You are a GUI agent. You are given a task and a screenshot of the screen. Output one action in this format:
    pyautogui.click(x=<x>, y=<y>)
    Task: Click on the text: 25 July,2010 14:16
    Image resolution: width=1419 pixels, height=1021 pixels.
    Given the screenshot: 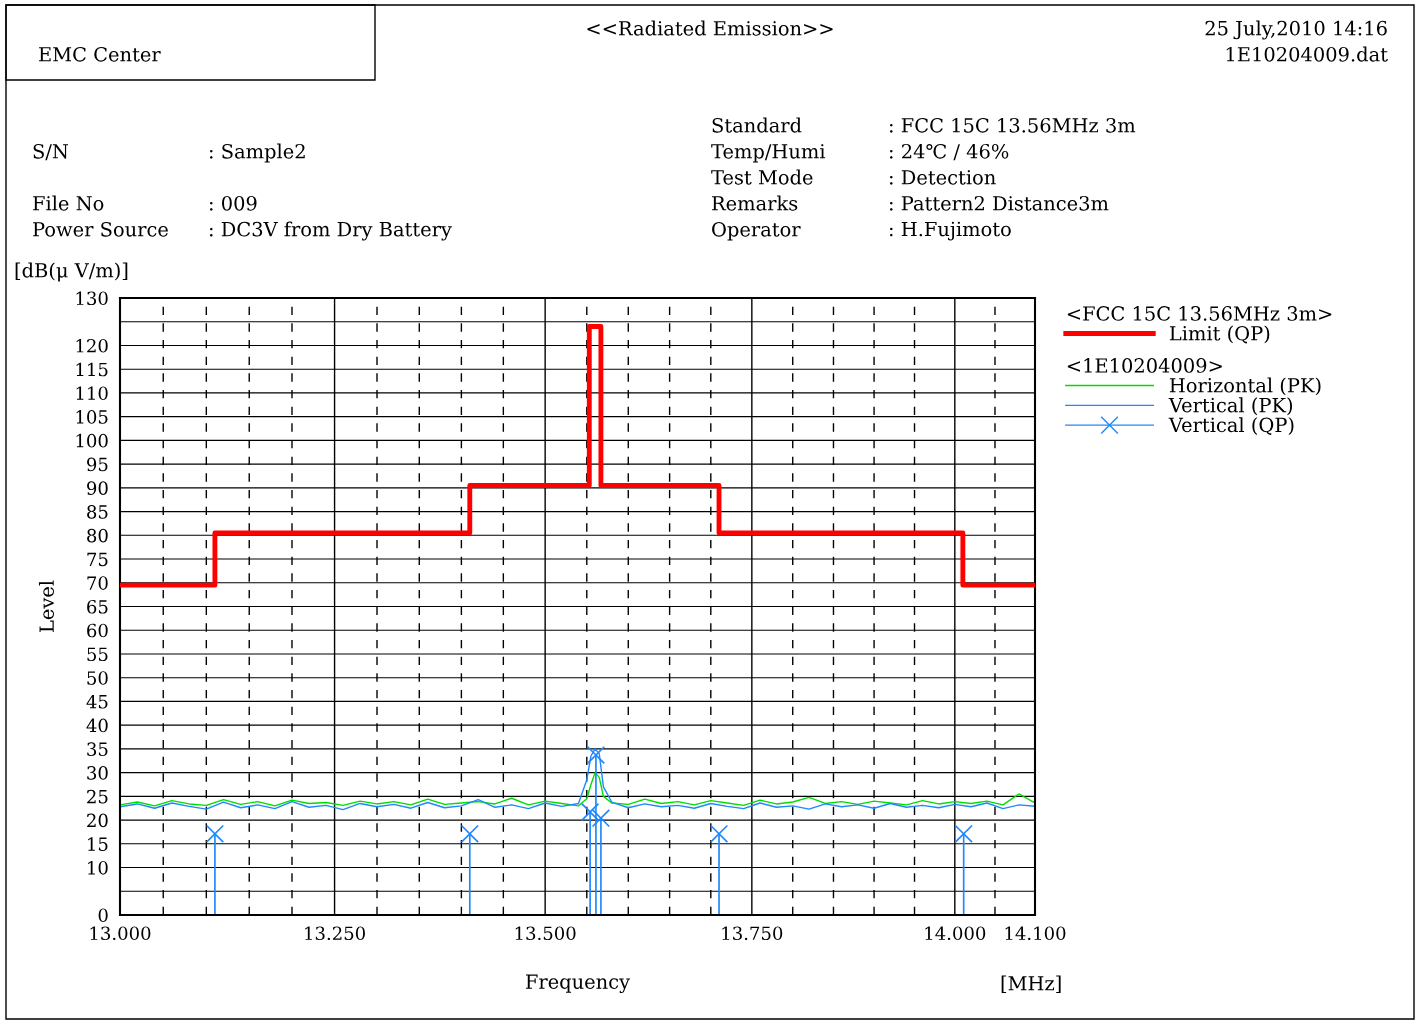 What is the action you would take?
    pyautogui.click(x=1296, y=30)
    